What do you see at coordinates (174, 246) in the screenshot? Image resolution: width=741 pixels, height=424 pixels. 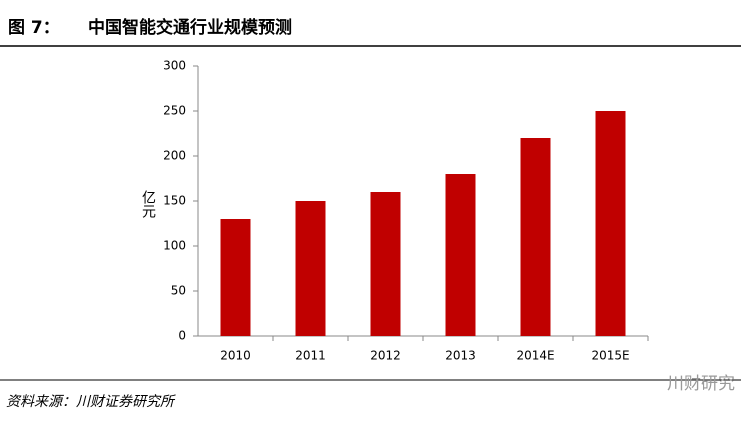 I see `y-tick-label: 100` at bounding box center [174, 246].